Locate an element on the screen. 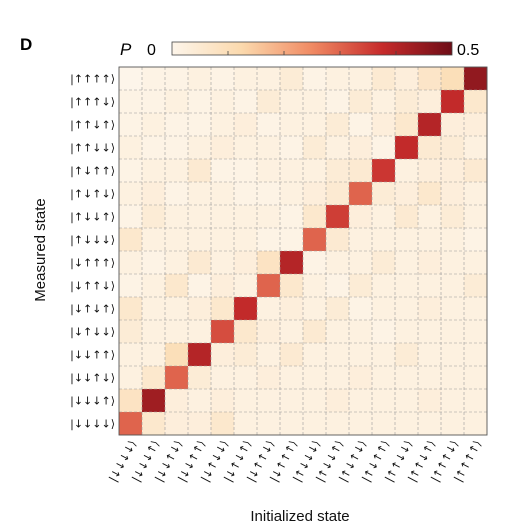 Image resolution: width=531 pixels, height=531 pixels. colorbar-ticks is located at coordinates (312, 53).